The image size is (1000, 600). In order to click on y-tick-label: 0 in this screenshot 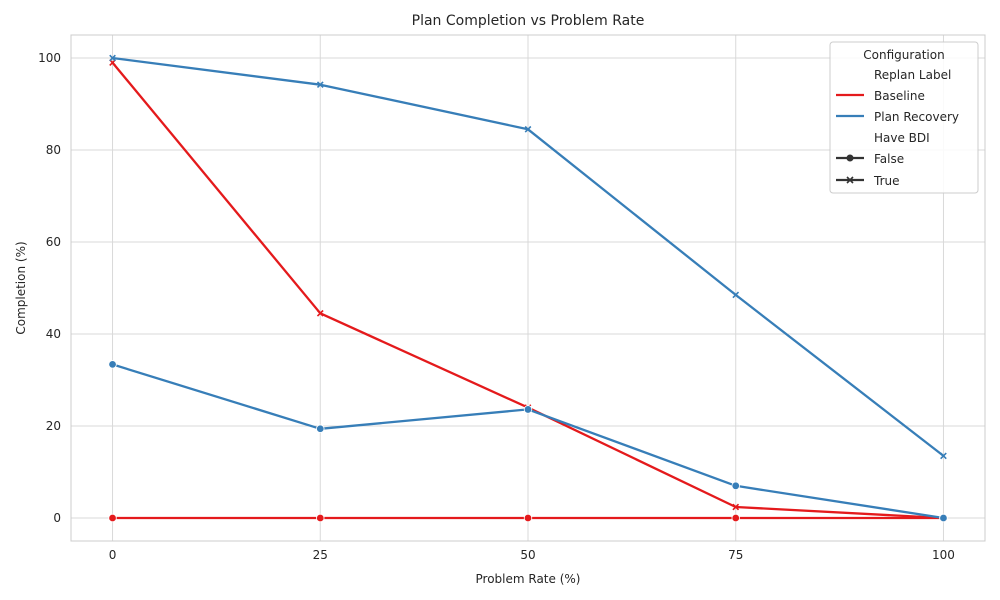, I will do `click(57, 518)`.